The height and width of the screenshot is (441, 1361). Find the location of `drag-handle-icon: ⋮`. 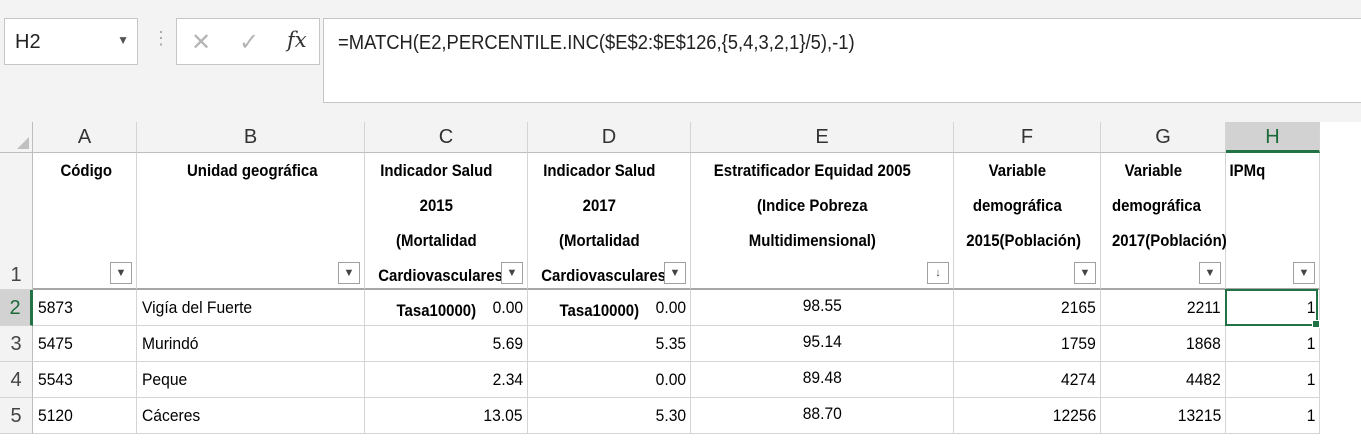

drag-handle-icon: ⋮ is located at coordinates (161, 38).